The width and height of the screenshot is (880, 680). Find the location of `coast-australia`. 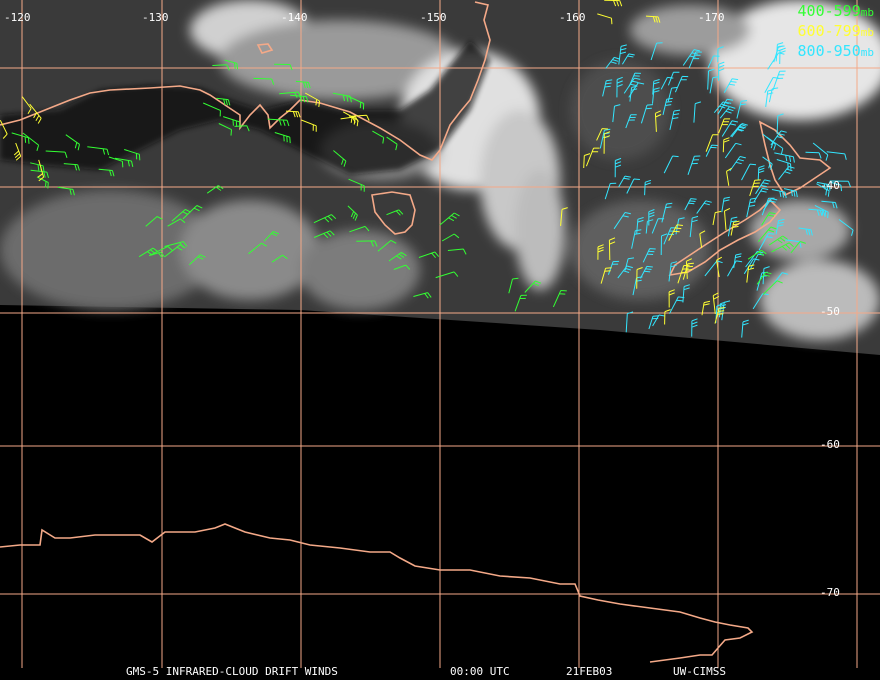

coast-australia is located at coordinates (245, 81).